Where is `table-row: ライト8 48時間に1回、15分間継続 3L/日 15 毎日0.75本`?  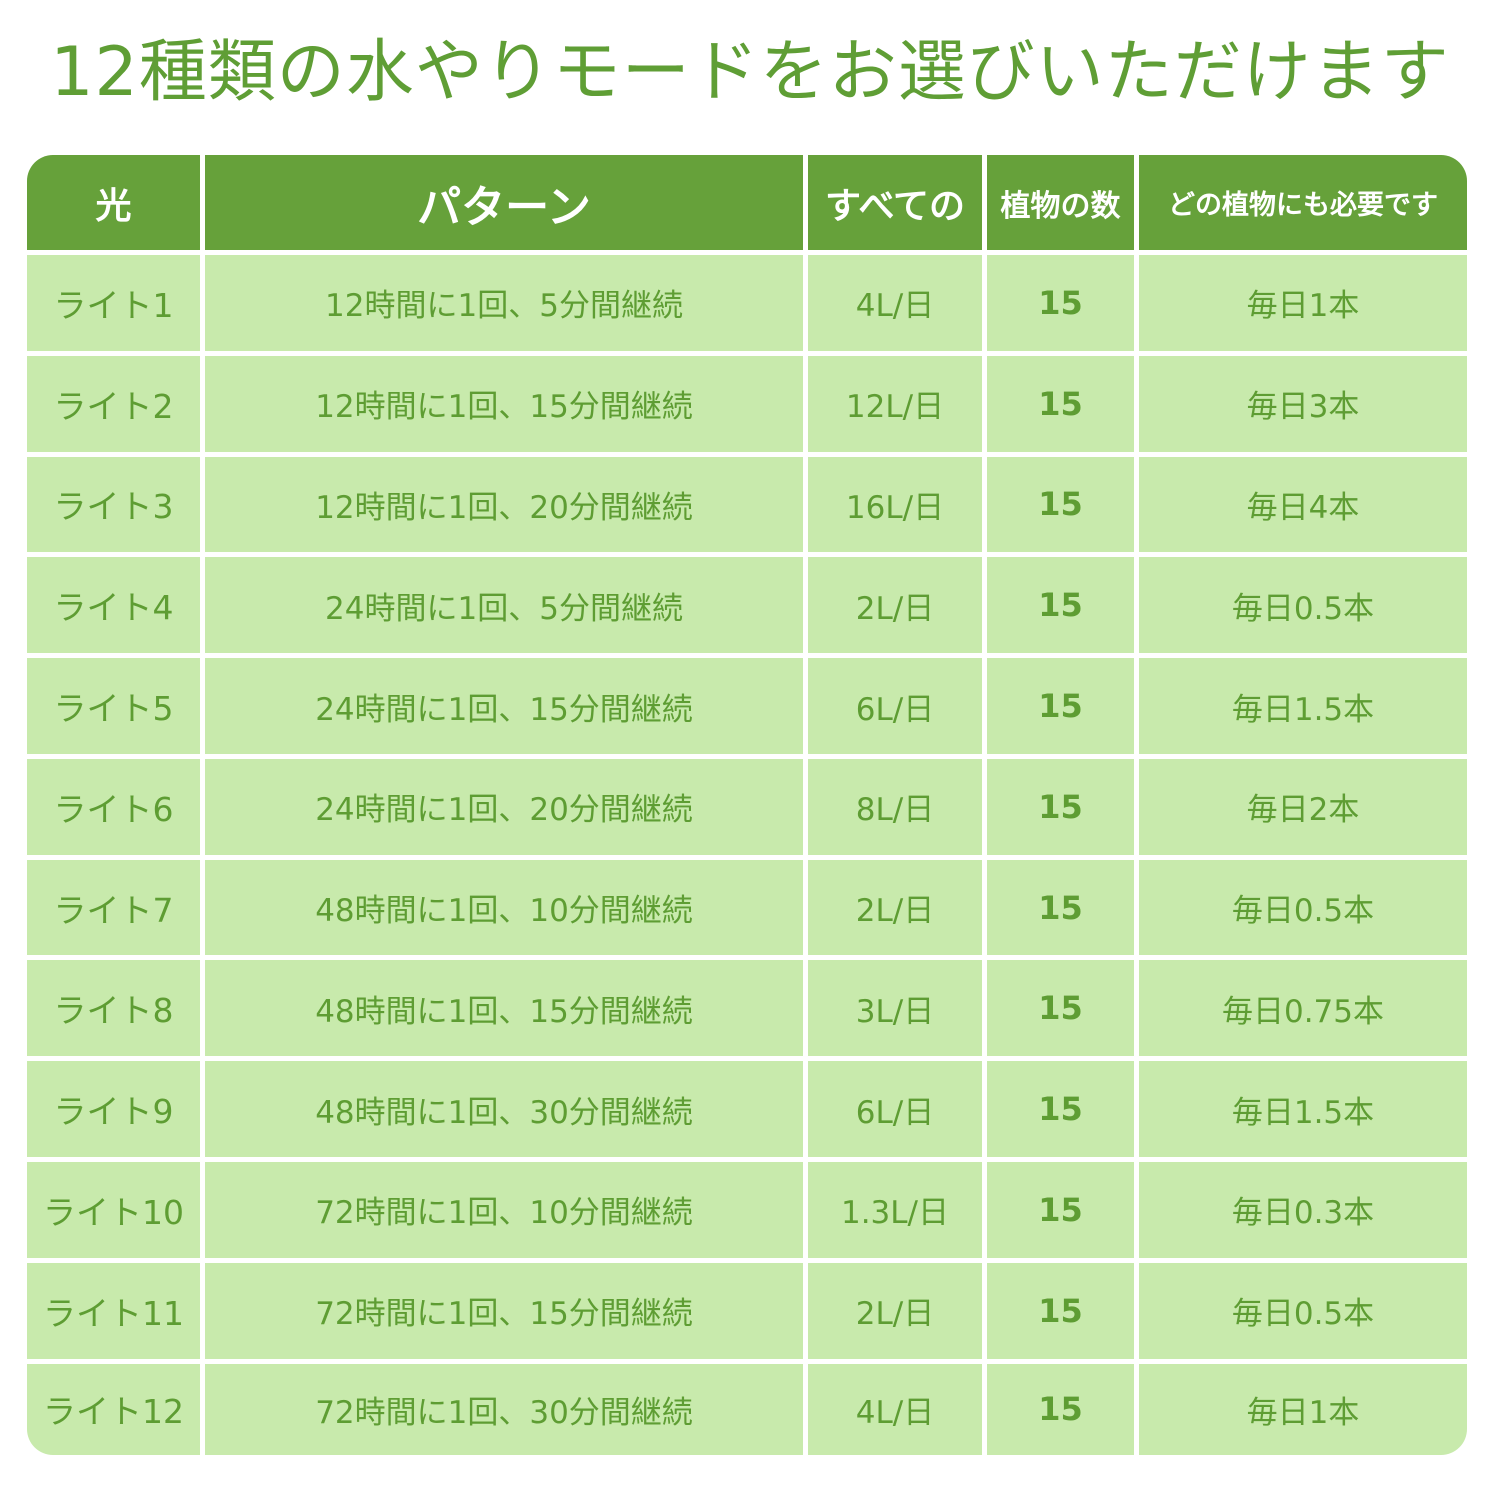 table-row: ライト8 48時間に1回、15分間継続 3L/日 15 毎日0.75本 is located at coordinates (747, 1011).